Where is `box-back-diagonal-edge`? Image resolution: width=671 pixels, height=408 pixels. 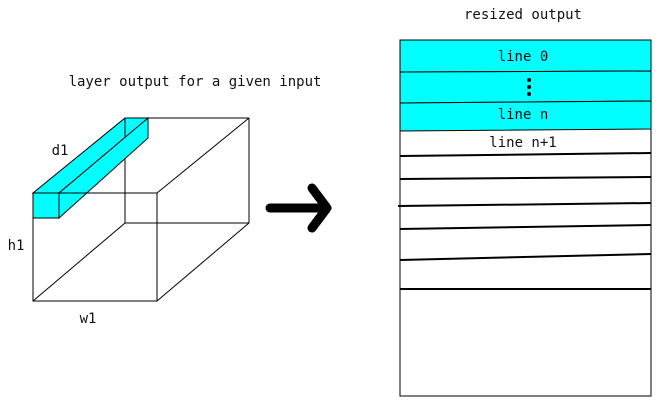
box-back-diagonal-edge is located at coordinates (79, 262).